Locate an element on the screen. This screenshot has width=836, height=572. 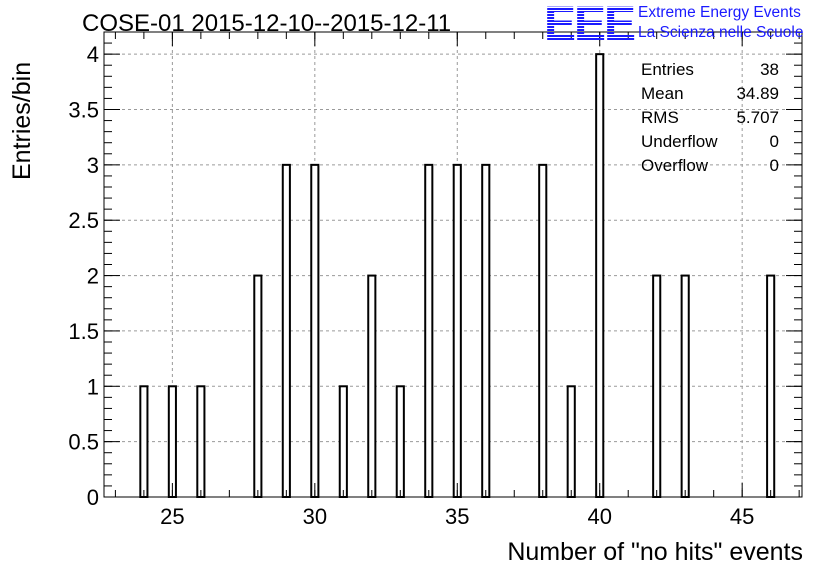
y-axis-label: Entries/bin is located at coordinates (22, 120).